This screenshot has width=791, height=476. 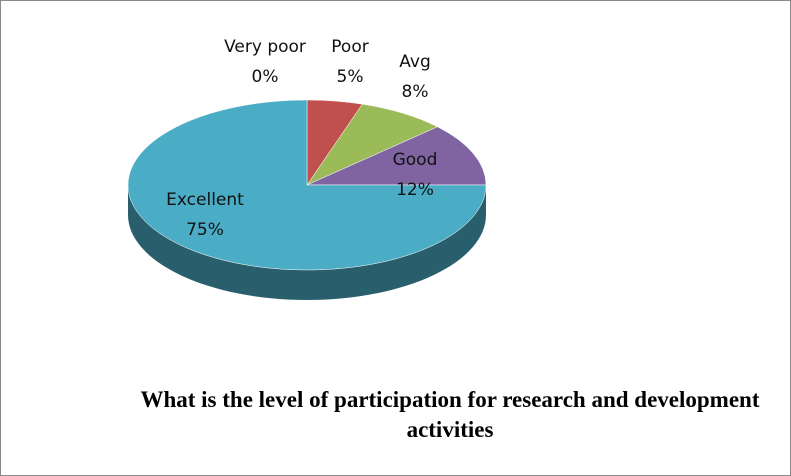 I want to click on pie-side, so click(x=307, y=242).